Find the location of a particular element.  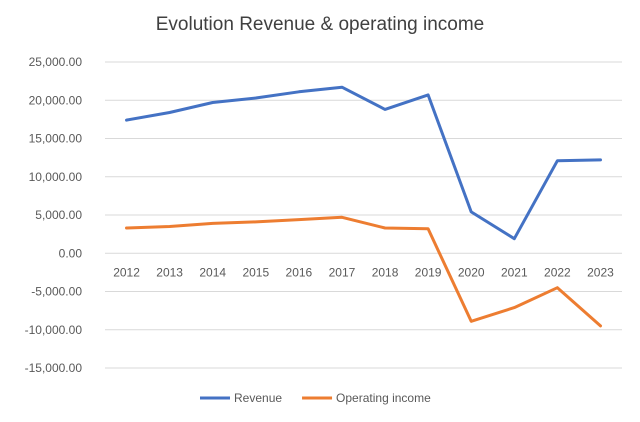

x-tick-label: 2014 is located at coordinates (212, 272).